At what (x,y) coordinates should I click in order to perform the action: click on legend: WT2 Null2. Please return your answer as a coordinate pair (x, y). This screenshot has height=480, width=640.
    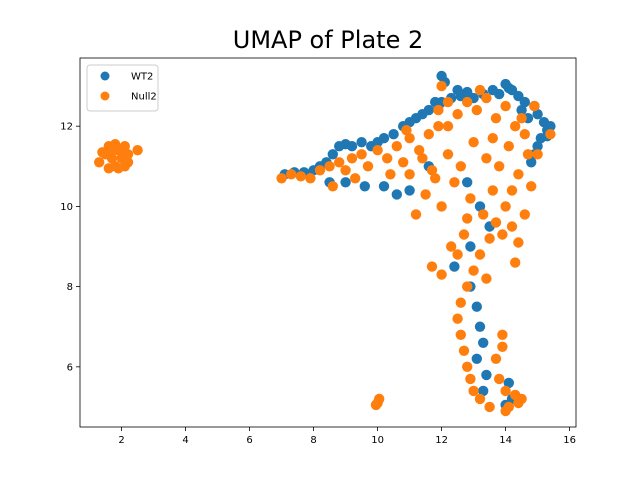
    Looking at the image, I should click on (122, 88).